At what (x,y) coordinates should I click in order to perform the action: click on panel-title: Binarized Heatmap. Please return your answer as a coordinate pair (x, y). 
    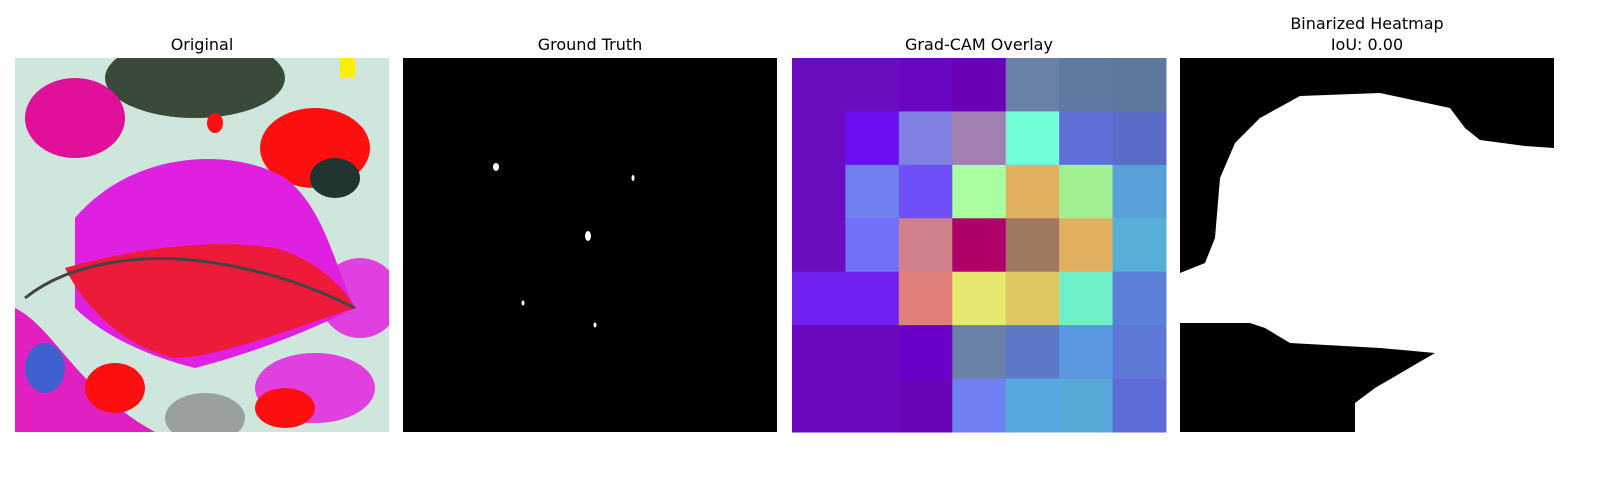
    Looking at the image, I should click on (1366, 23).